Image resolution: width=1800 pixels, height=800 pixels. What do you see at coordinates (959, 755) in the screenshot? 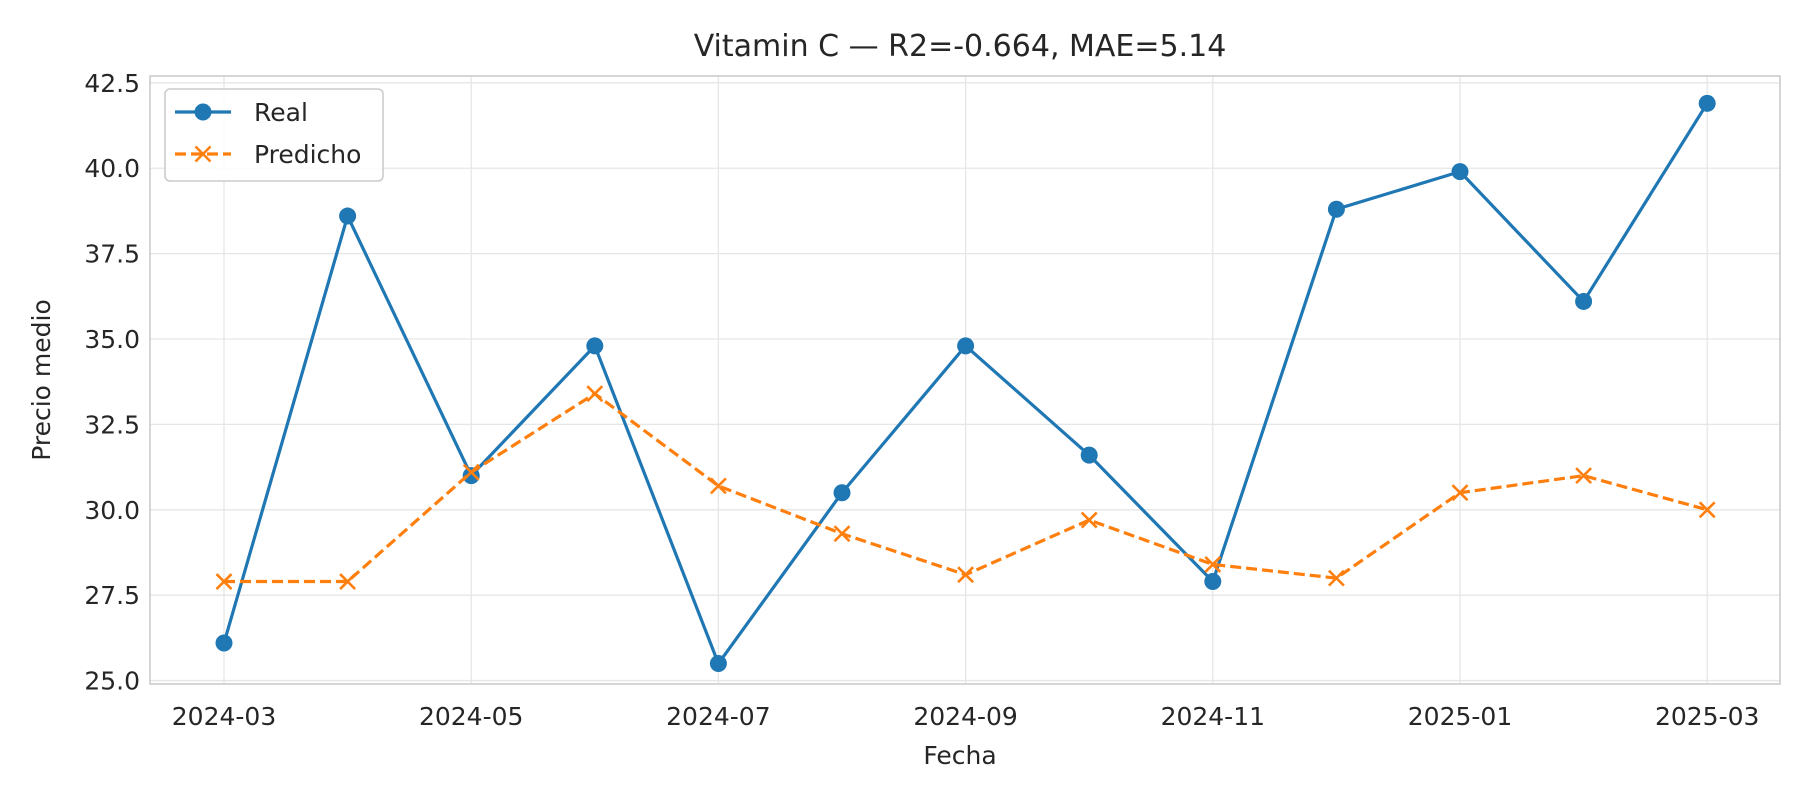
I see `x-axis-label: Fecha` at bounding box center [959, 755].